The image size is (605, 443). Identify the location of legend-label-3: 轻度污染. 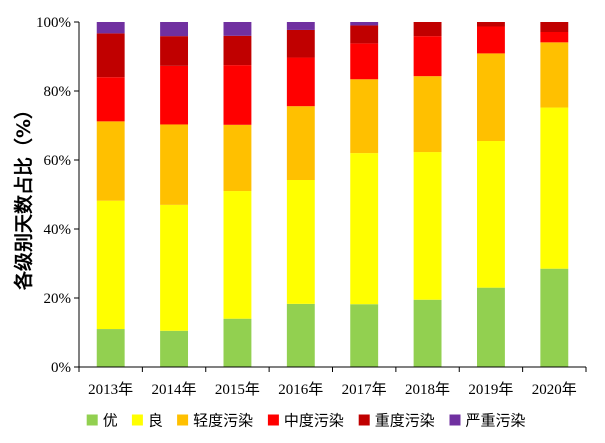
(223, 421).